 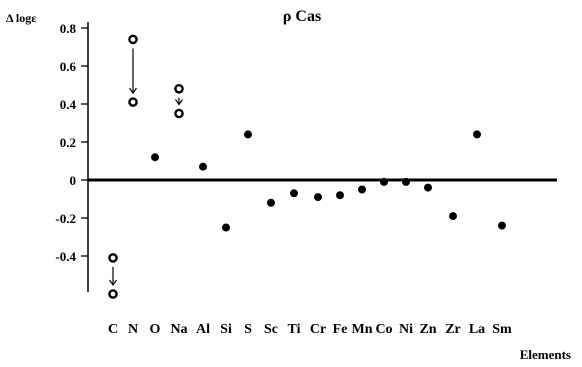 I want to click on x-tick-label: Mn, so click(x=362, y=329).